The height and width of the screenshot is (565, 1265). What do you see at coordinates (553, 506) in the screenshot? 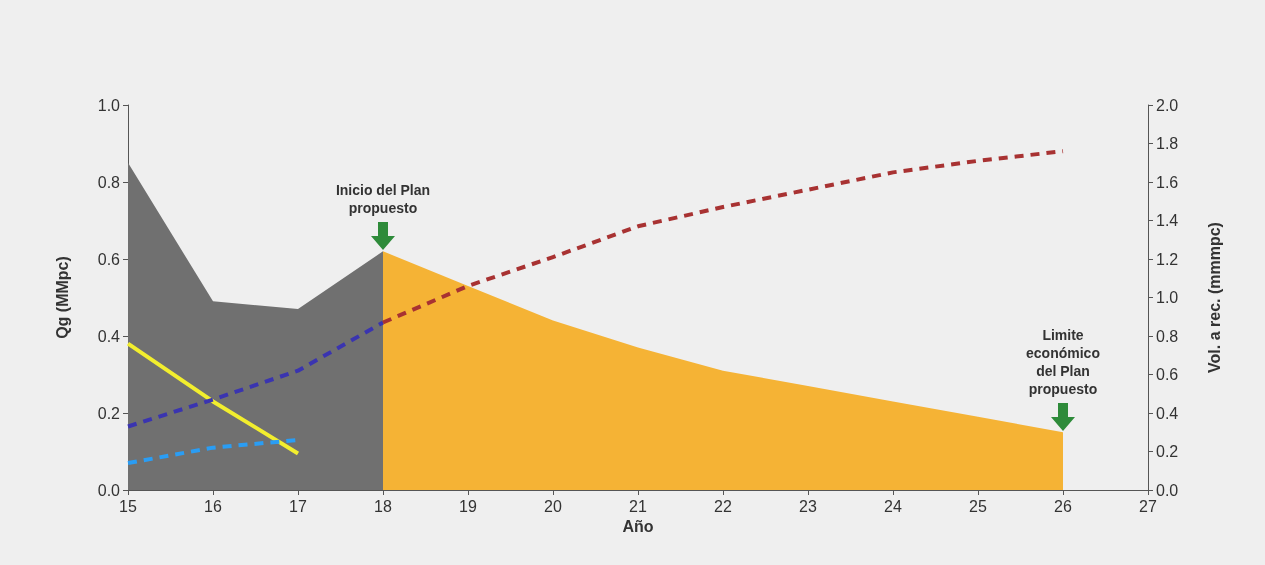
I see `x-tick-label: 20` at bounding box center [553, 506].